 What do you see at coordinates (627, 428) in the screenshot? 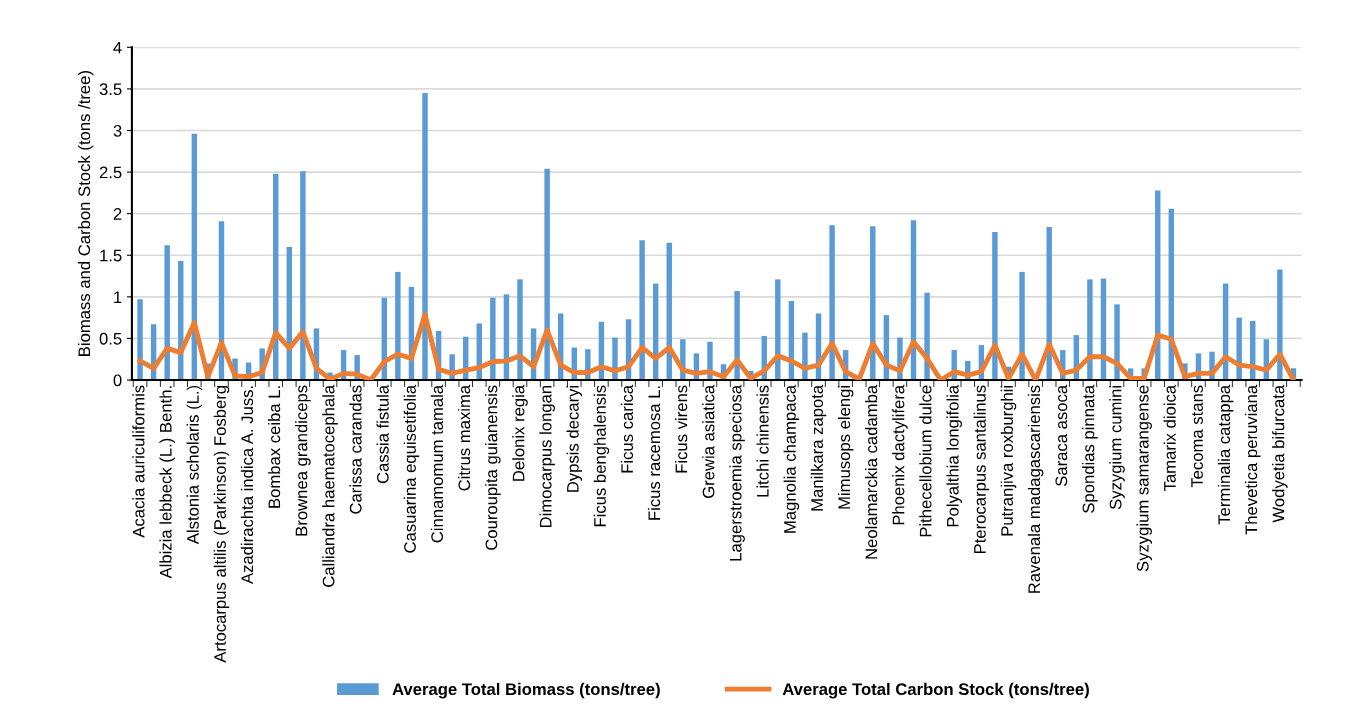
I see `x-tick-label: Ficus carica` at bounding box center [627, 428].